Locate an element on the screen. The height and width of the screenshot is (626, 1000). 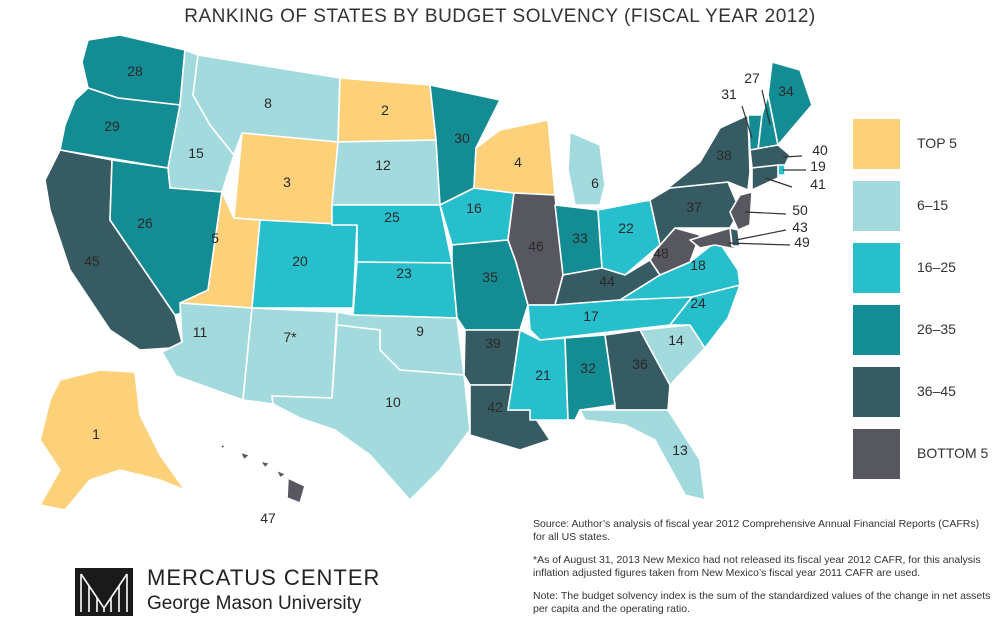
logo-name: MERCATUS CENTER is located at coordinates (264, 577).